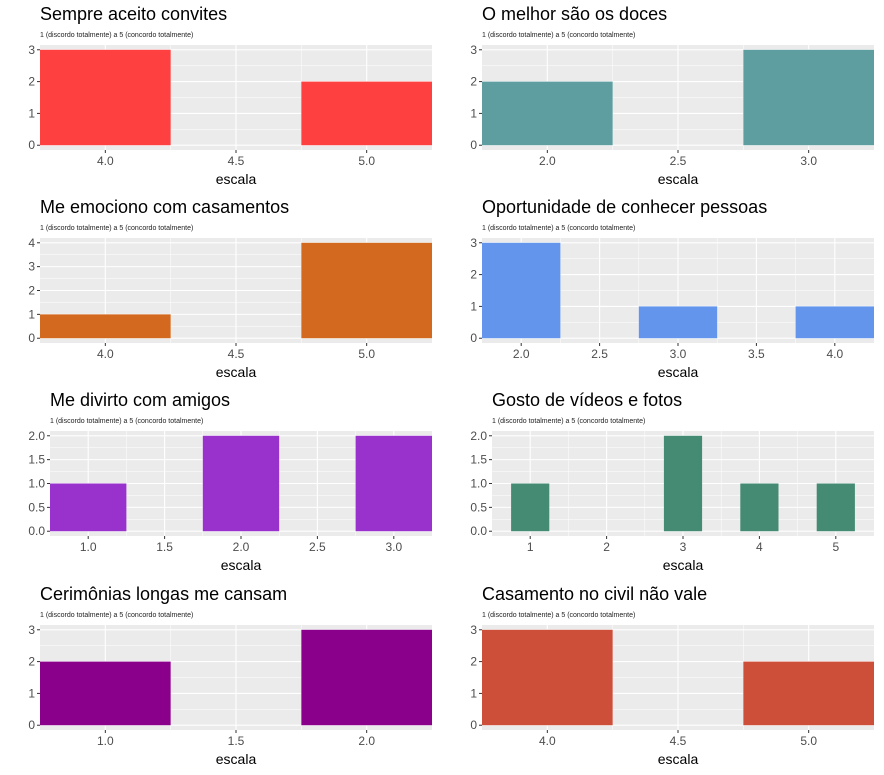 The height and width of the screenshot is (775, 884). Describe the element at coordinates (756, 354) in the screenshot. I see `x-tick-label: 3.5` at that location.